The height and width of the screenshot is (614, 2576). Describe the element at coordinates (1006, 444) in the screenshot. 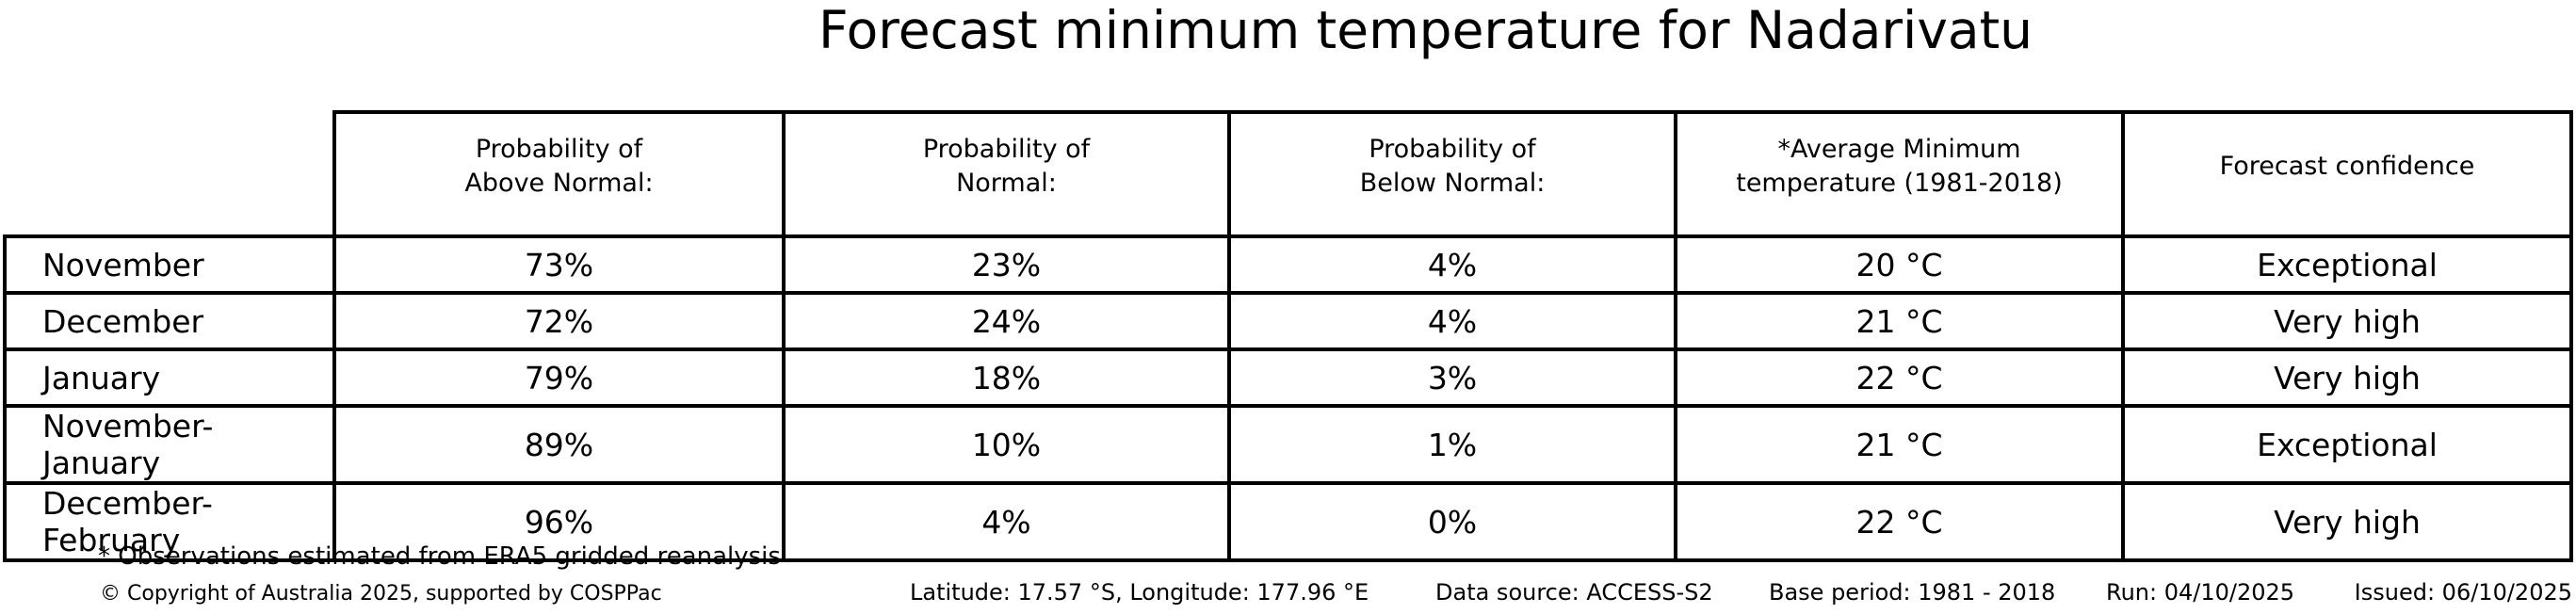

I see `prob-normal-cell: 10%` at that location.